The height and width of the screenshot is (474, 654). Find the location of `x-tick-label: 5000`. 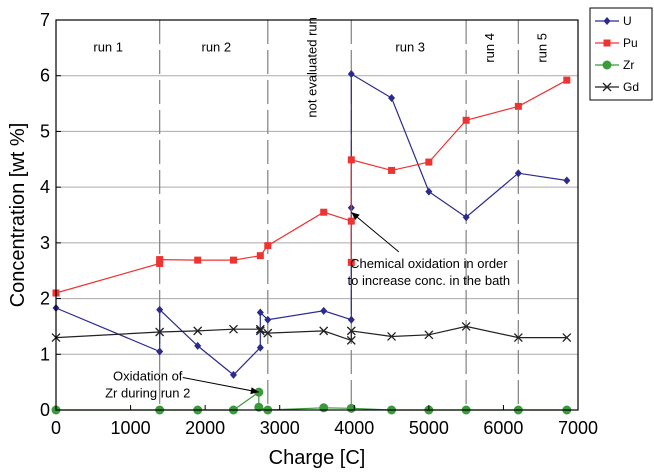

x-tick-label: 5000 is located at coordinates (429, 428).